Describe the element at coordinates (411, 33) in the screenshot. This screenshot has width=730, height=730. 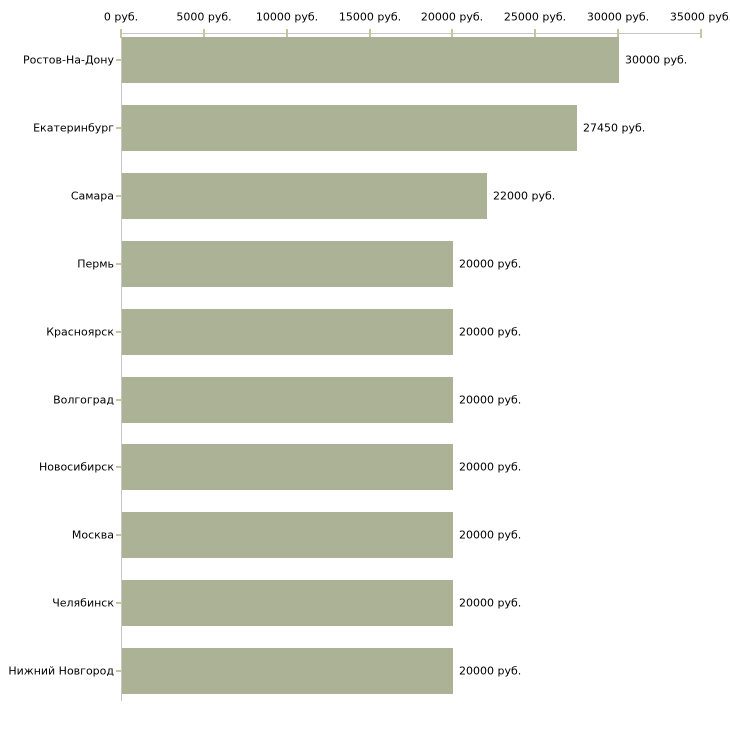
I see `x-axis-line` at that location.